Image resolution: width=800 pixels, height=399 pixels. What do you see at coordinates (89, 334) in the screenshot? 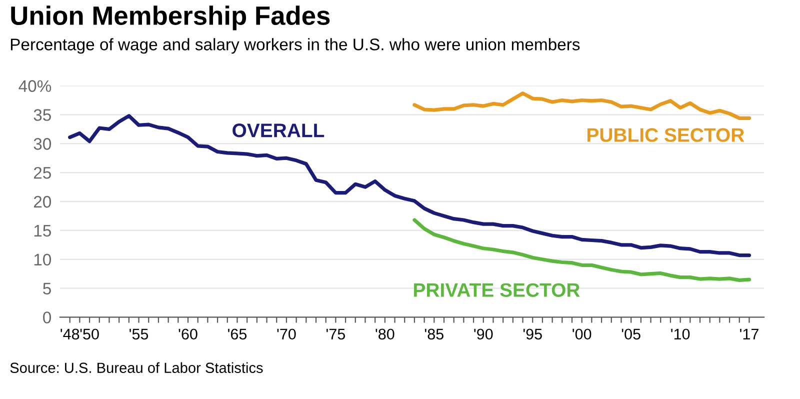
I see `x-tick-label: '50` at bounding box center [89, 334].